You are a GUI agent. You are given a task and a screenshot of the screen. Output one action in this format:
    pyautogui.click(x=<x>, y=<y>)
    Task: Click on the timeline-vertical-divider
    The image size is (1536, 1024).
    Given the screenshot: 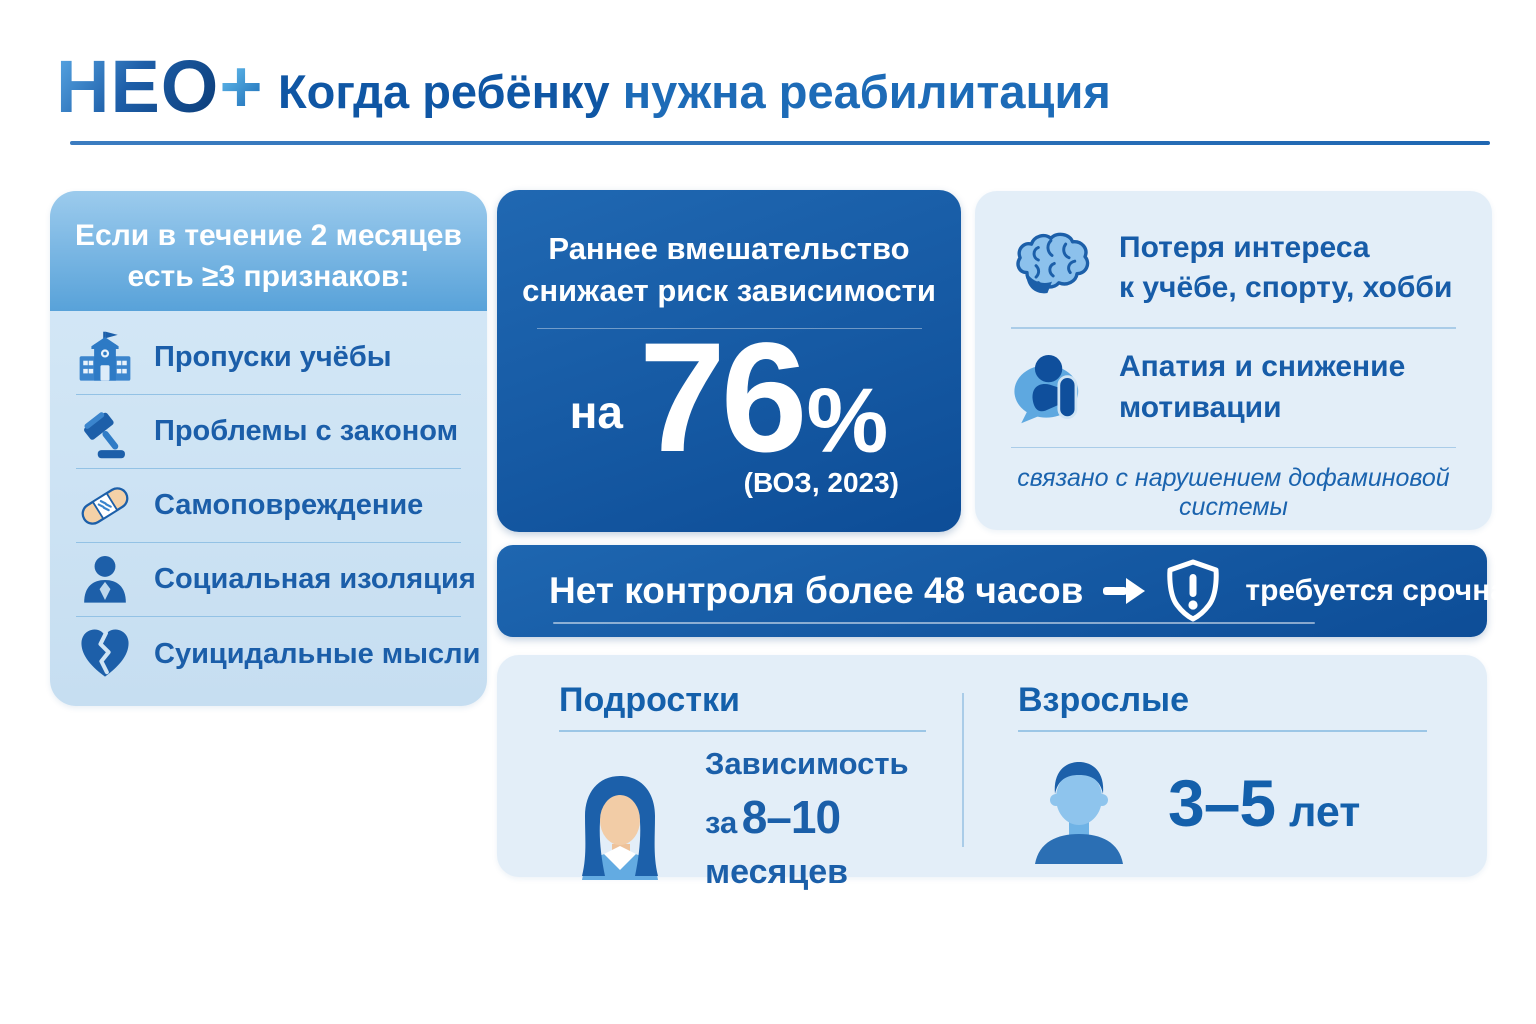 What is the action you would take?
    pyautogui.click(x=963, y=770)
    